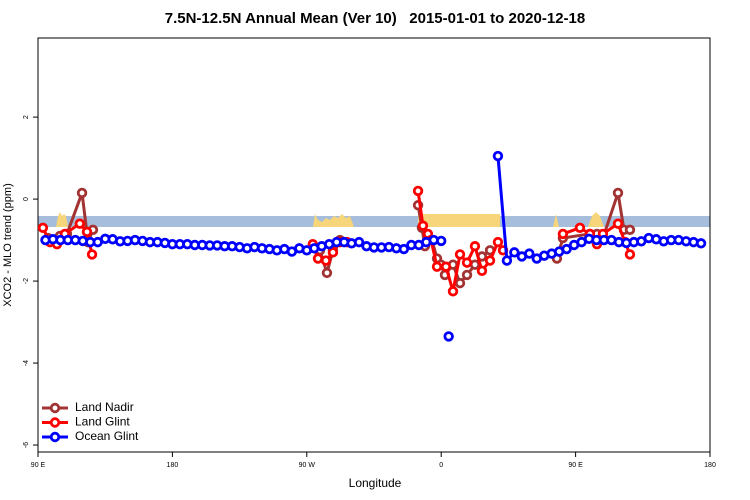  What do you see at coordinates (26, 281) in the screenshot?
I see `y-tick-label: -2` at bounding box center [26, 281].